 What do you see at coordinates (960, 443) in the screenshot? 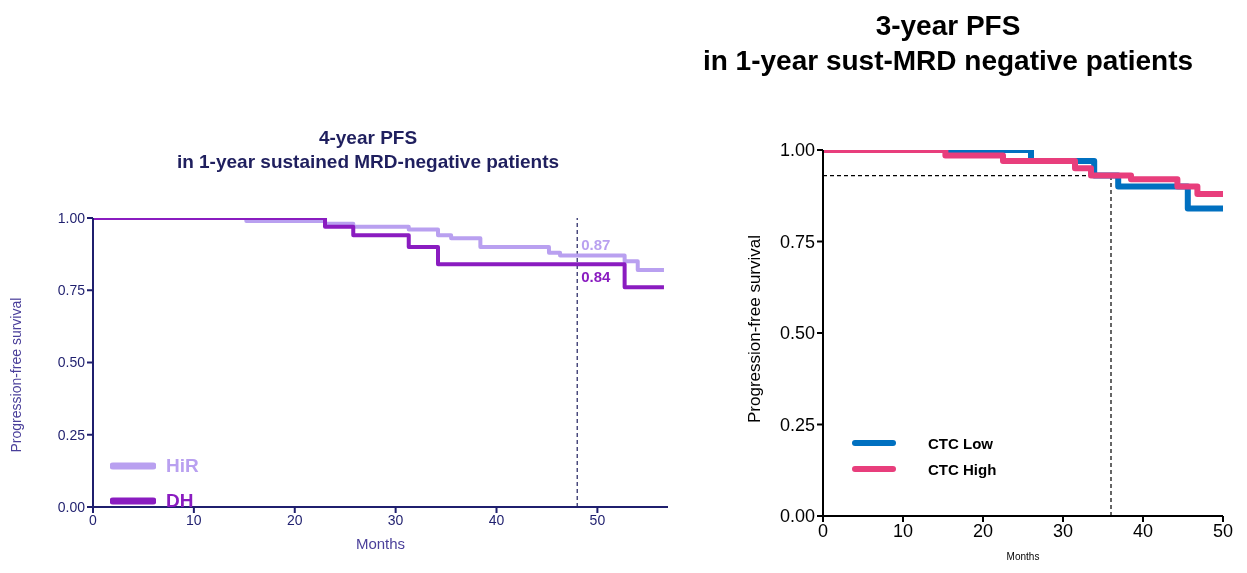
I see `legend-label: CTC Low` at bounding box center [960, 443].